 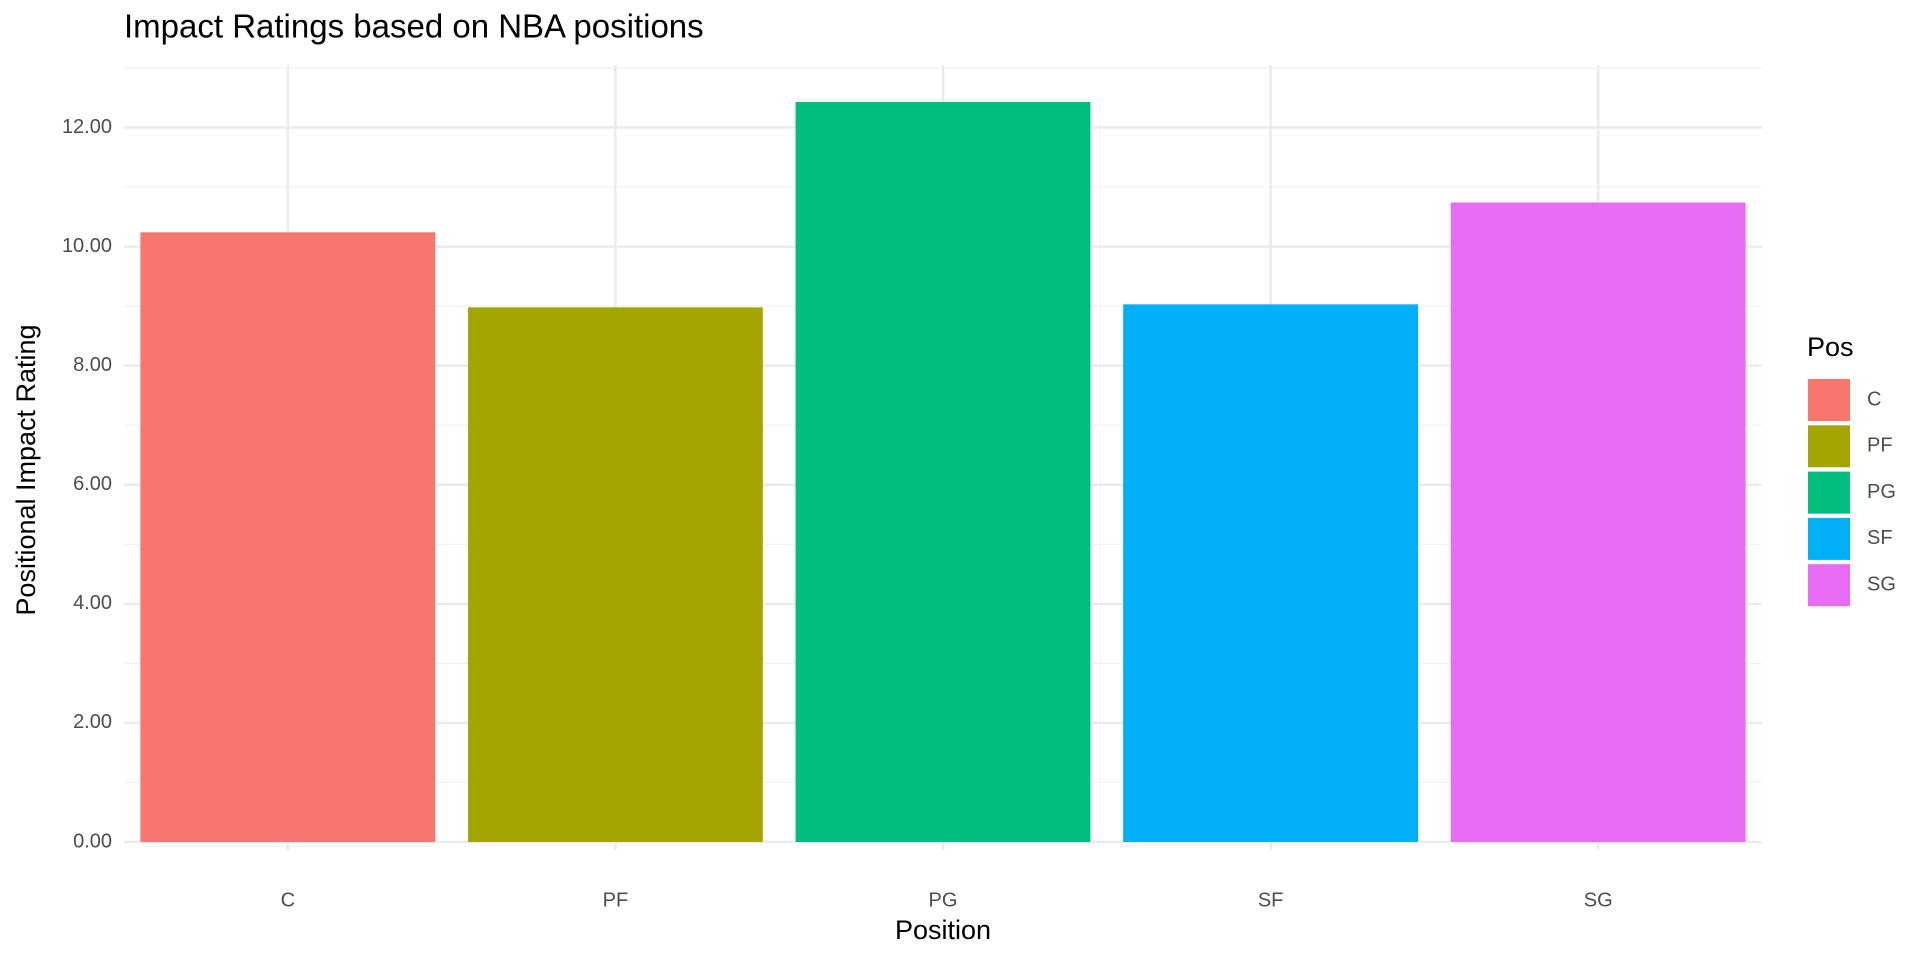 I want to click on legend-label: C, so click(x=1874, y=399).